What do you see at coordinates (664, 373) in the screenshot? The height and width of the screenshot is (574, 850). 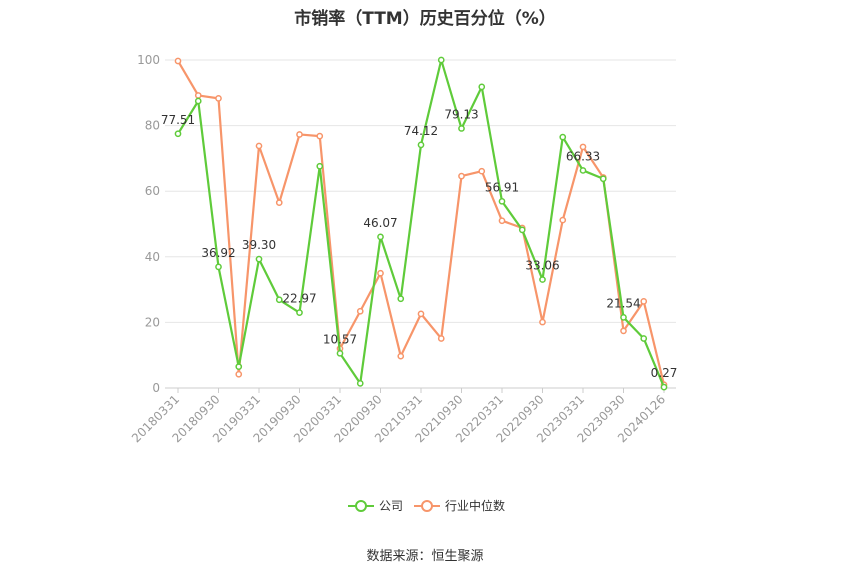 I see `data-label: 0.27` at bounding box center [664, 373].